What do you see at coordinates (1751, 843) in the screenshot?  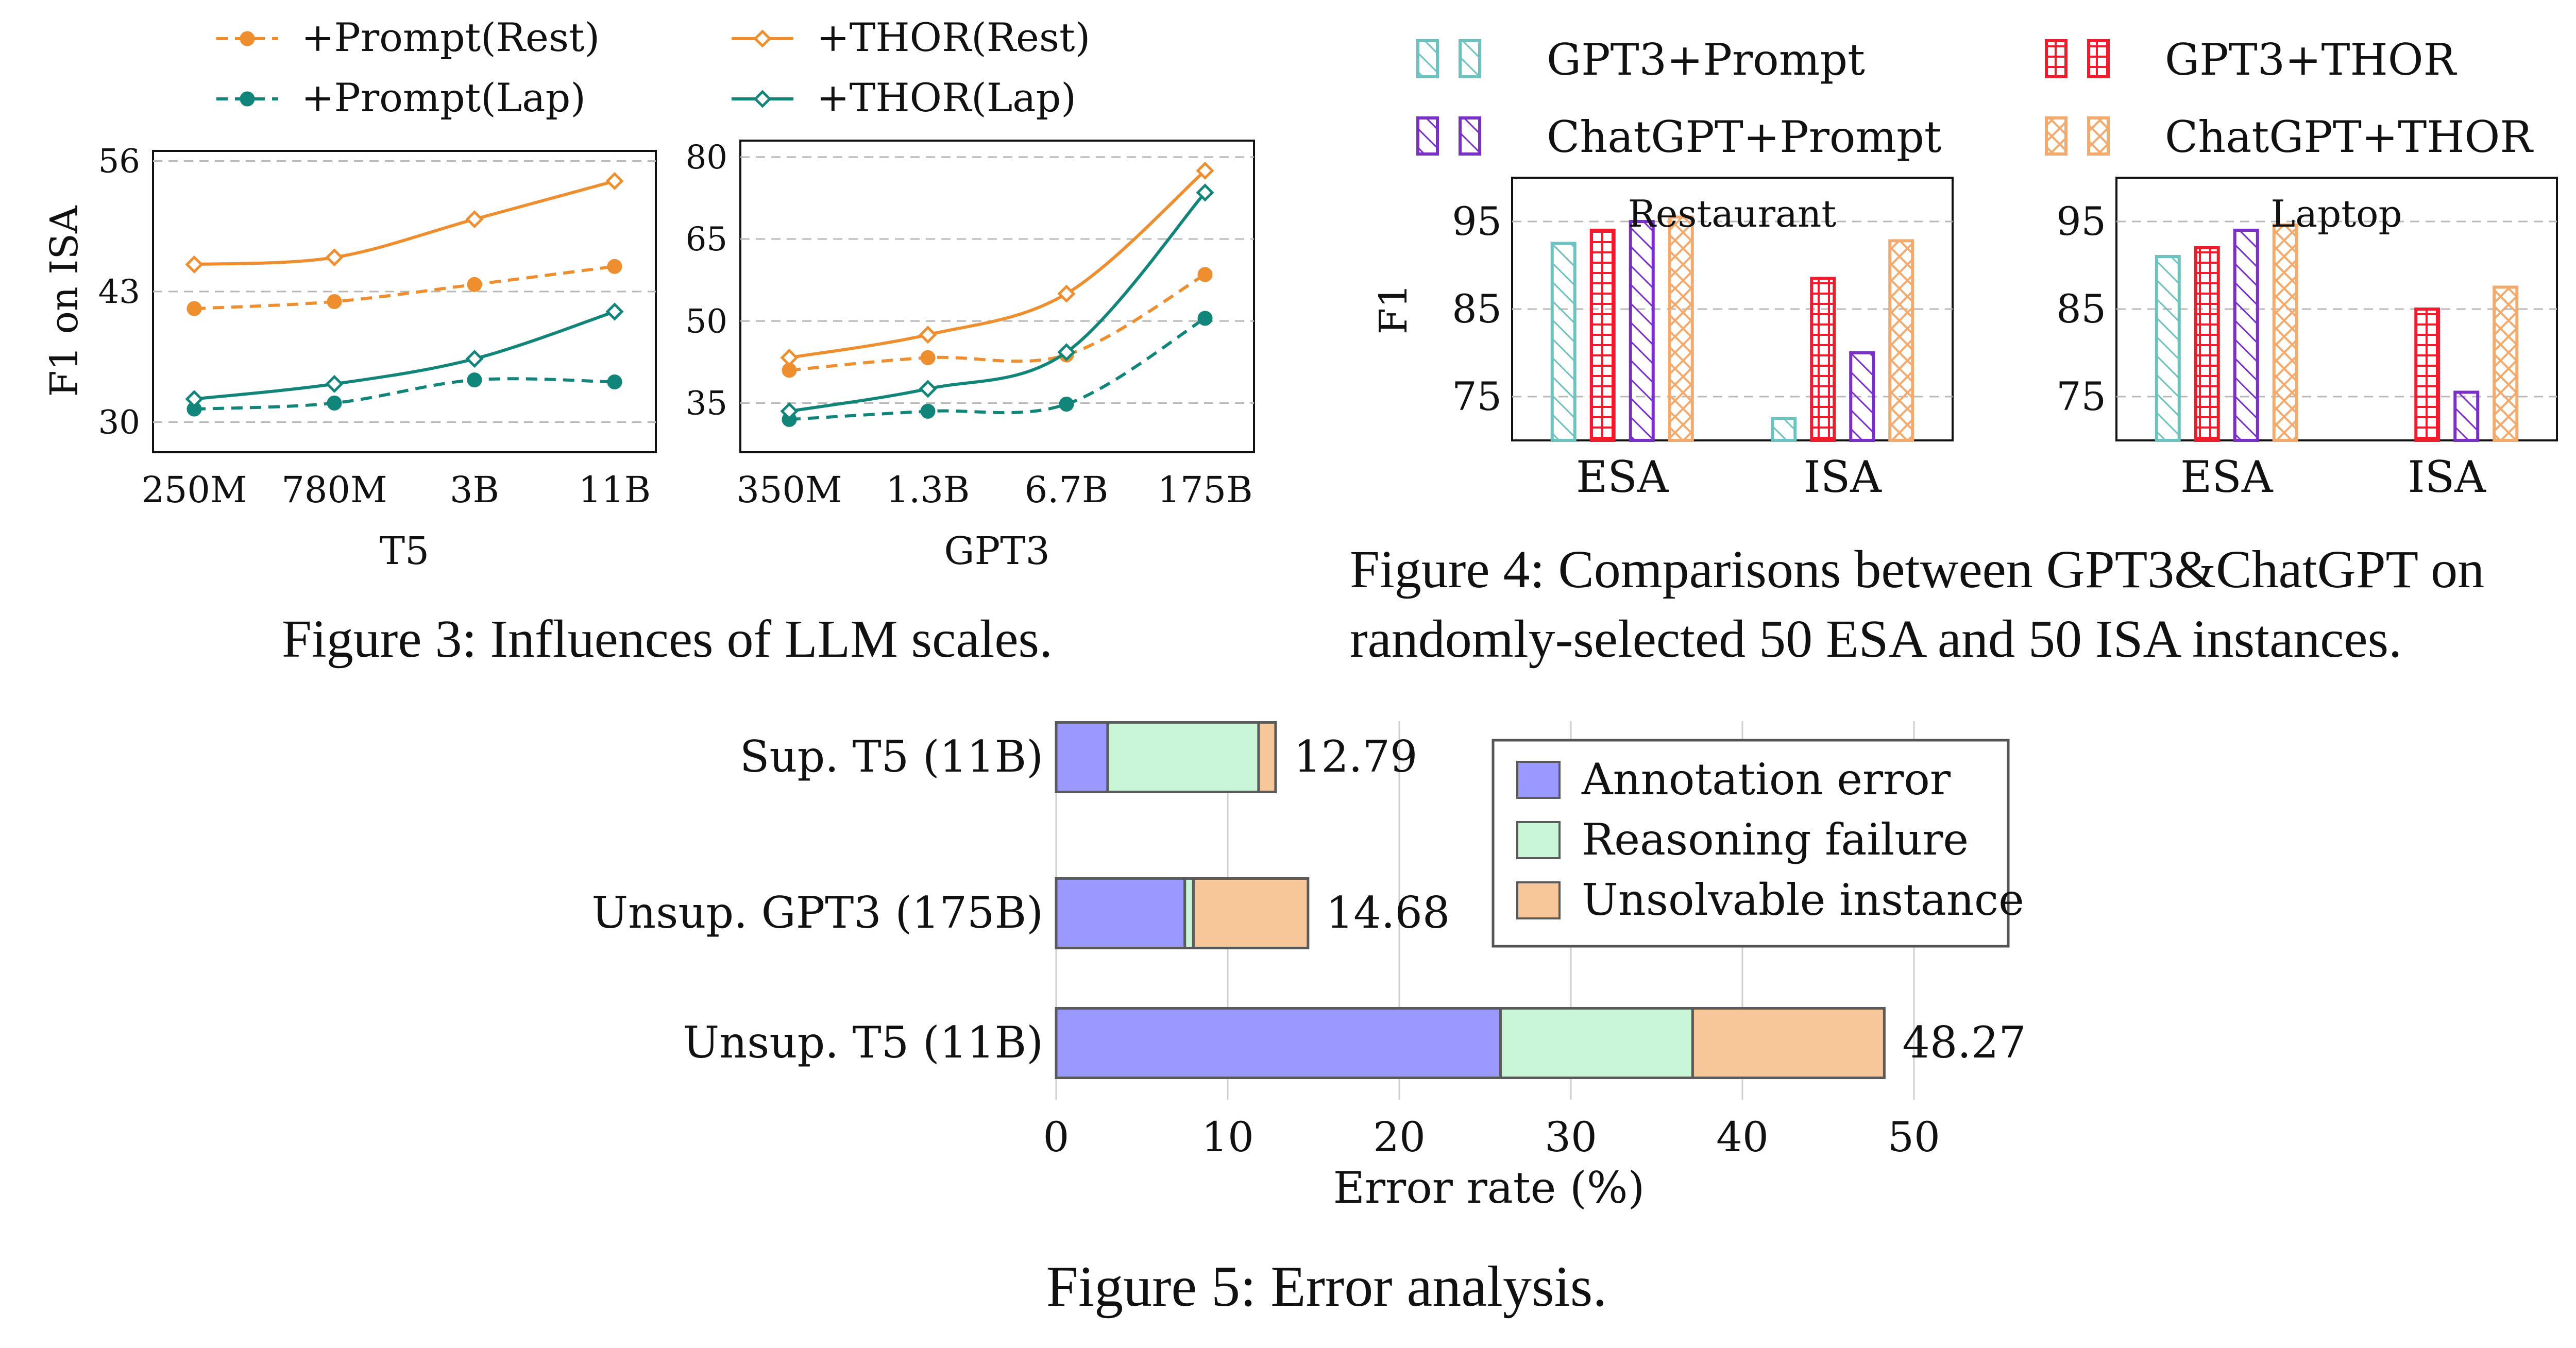 I see `fig5-legend-box` at bounding box center [1751, 843].